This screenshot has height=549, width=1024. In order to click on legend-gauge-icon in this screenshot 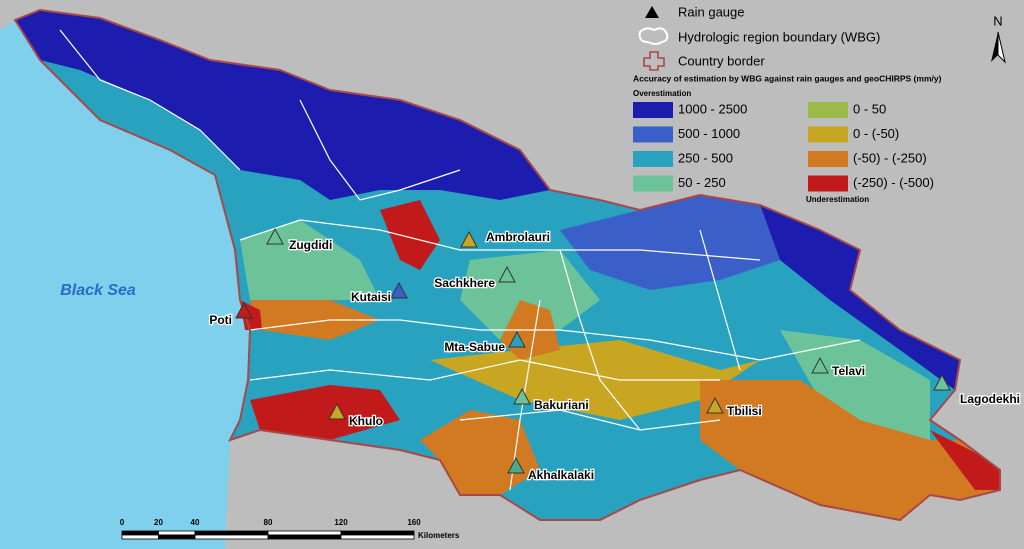, I will do `click(652, 12)`.